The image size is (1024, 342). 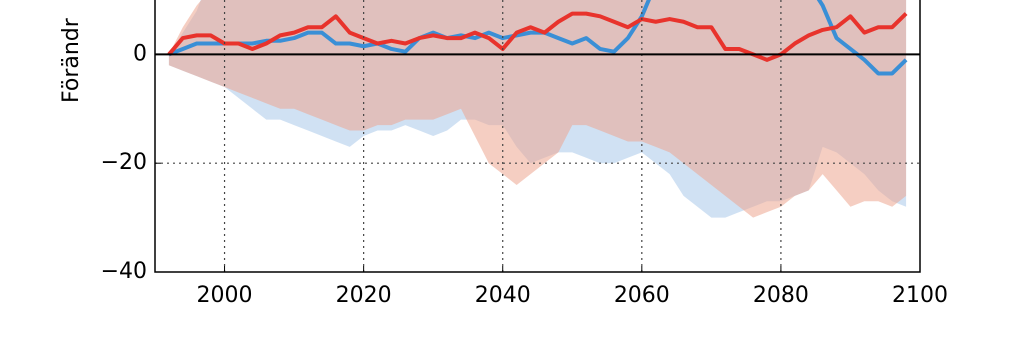 What do you see at coordinates (503, 295) in the screenshot?
I see `x-tick-label: 2040` at bounding box center [503, 295].